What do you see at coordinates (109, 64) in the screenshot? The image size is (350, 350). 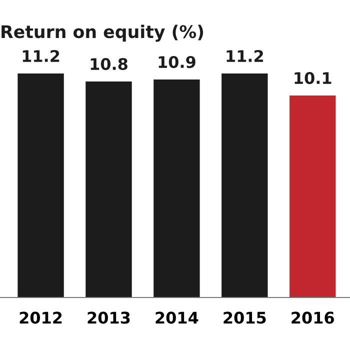 I see `data-label: 10.8` at bounding box center [109, 64].